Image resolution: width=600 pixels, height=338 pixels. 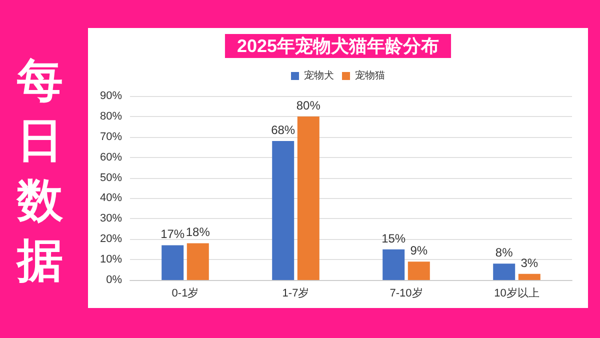 What do you see at coordinates (111, 178) in the screenshot?
I see `y-tick-label: 50%` at bounding box center [111, 178].